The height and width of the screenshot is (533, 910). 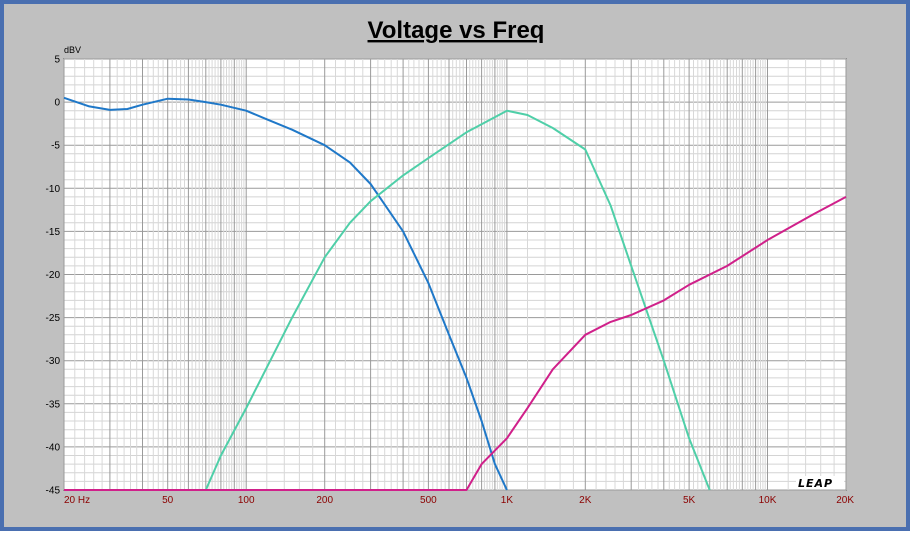 What do you see at coordinates (53, 232) in the screenshot?
I see `y-tick-label: -15` at bounding box center [53, 232].